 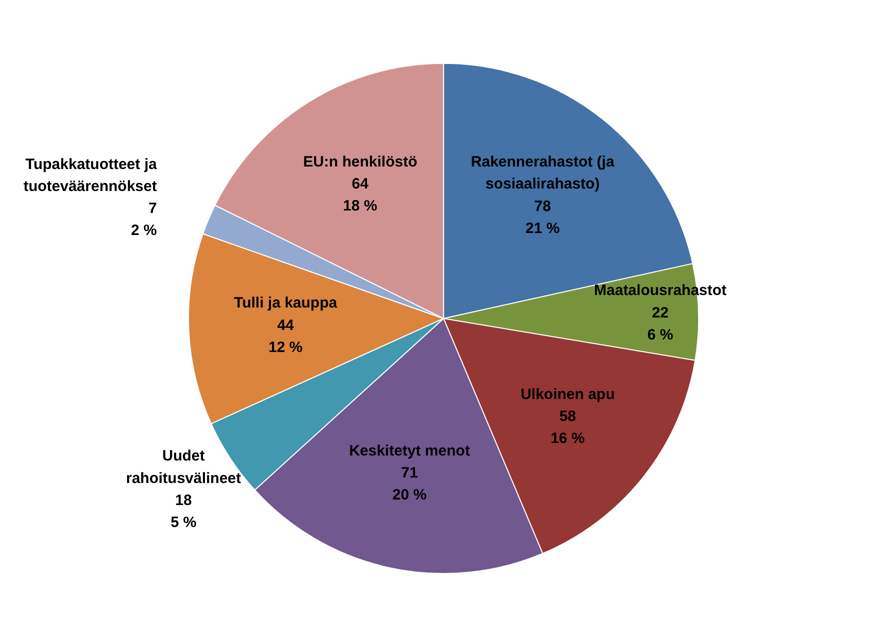 What do you see at coordinates (542, 173) in the screenshot?
I see `slice-label: Rakennerahastot (ja sosiaalirahasto)` at bounding box center [542, 173].